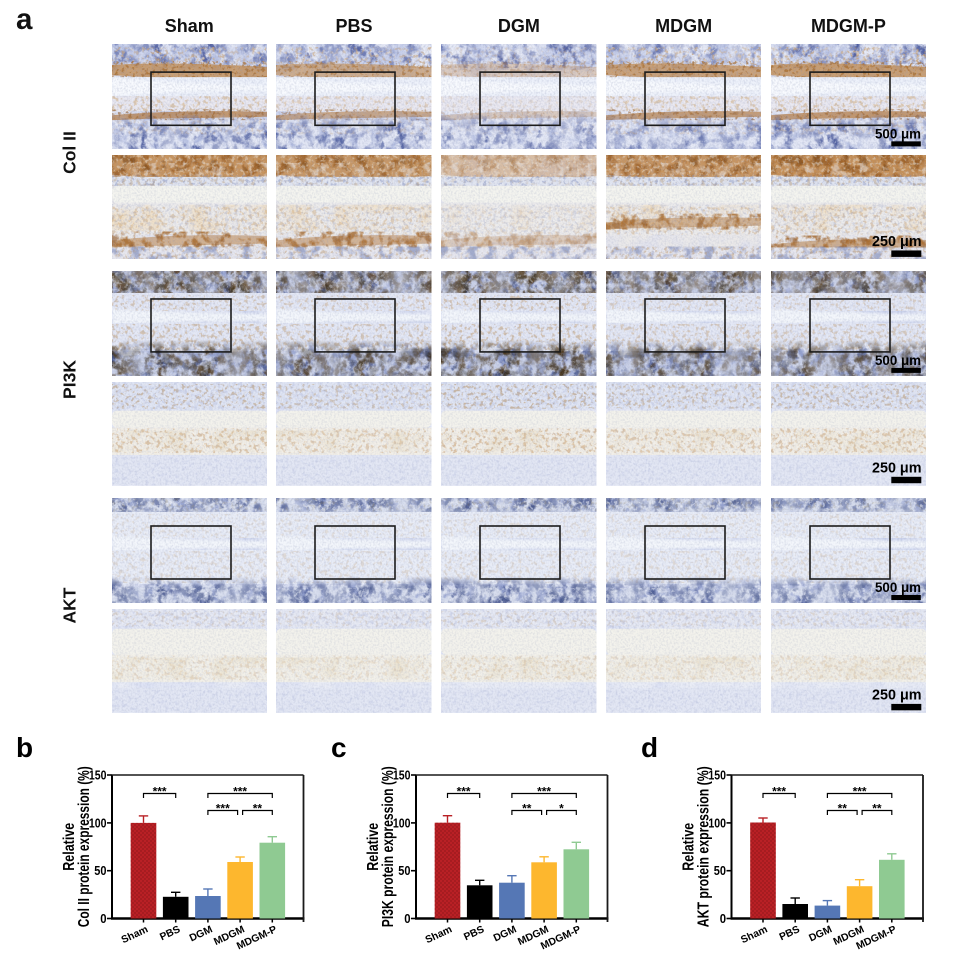 This screenshot has width=955, height=959. What do you see at coordinates (84, 846) in the screenshot?
I see `svg-text: Col II protein expression (%)` at bounding box center [84, 846].